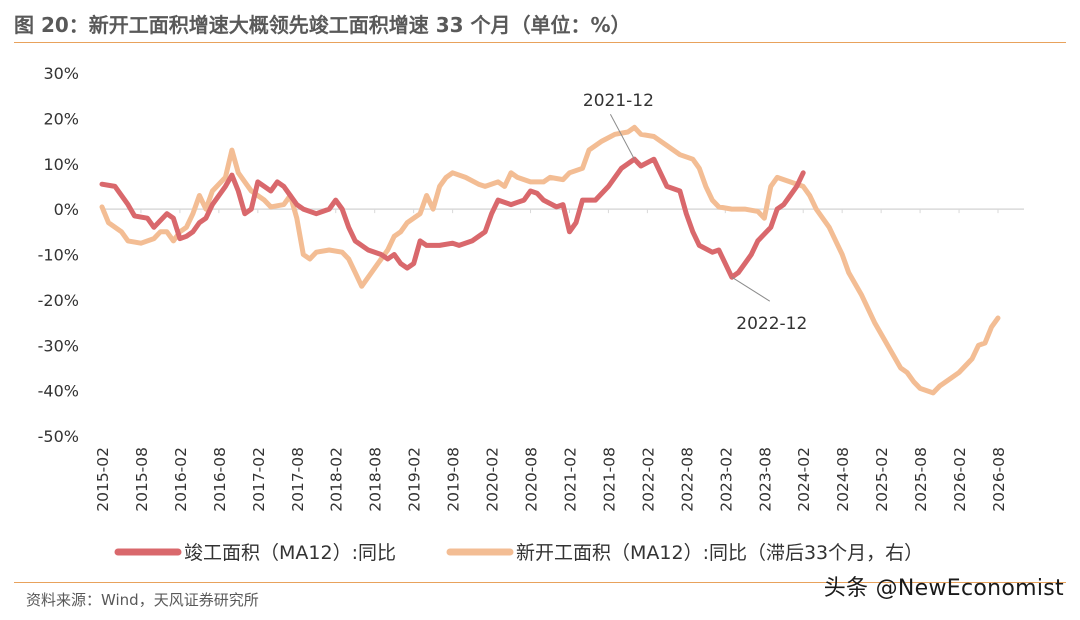 The image size is (1080, 620). I want to click on y-tick-label: -30%, so click(58, 345).